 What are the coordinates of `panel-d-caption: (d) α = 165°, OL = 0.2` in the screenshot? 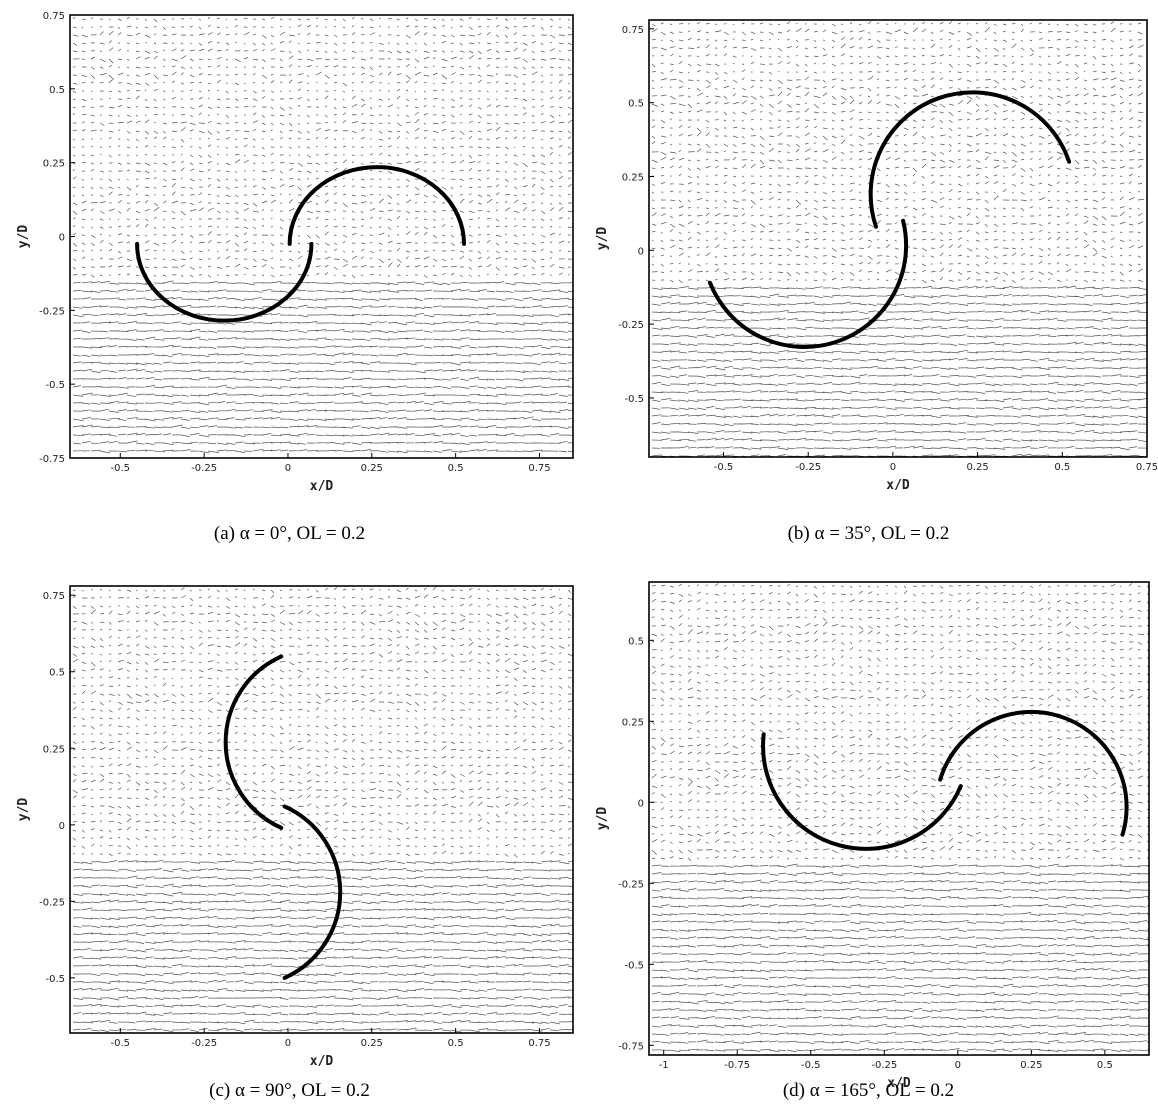 It's located at (868, 1090).